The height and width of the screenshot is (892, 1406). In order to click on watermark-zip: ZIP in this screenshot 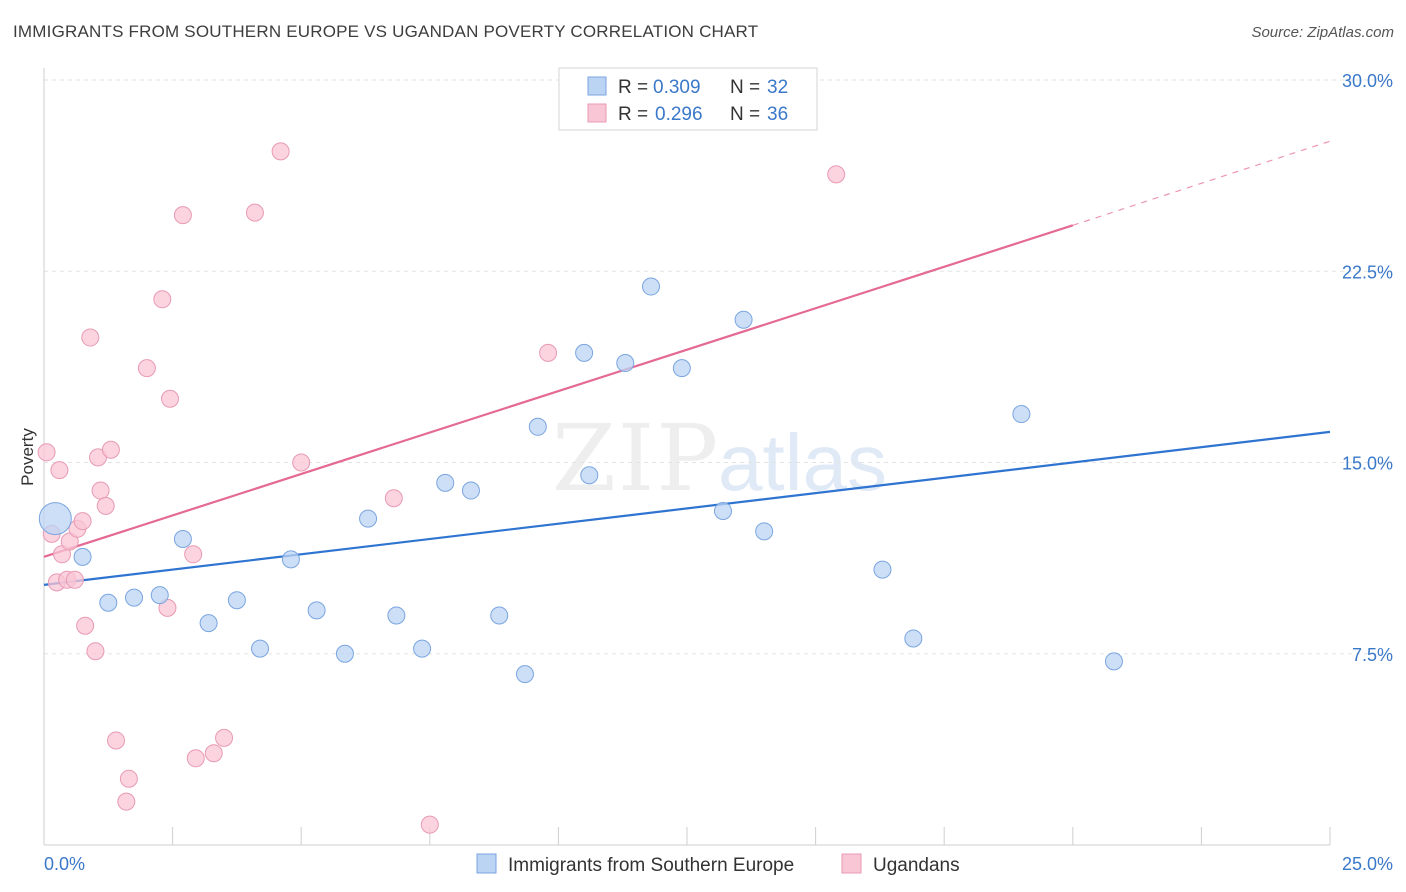, I will do `click(636, 458)`.